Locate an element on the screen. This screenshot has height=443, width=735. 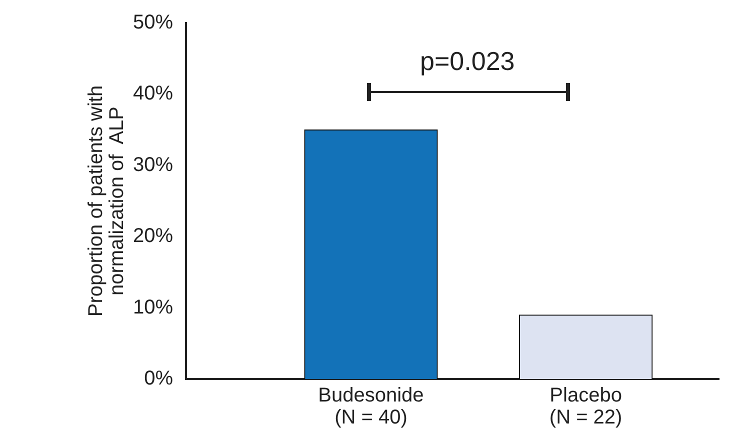
y-tick-label: 40% is located at coordinates (153, 93).